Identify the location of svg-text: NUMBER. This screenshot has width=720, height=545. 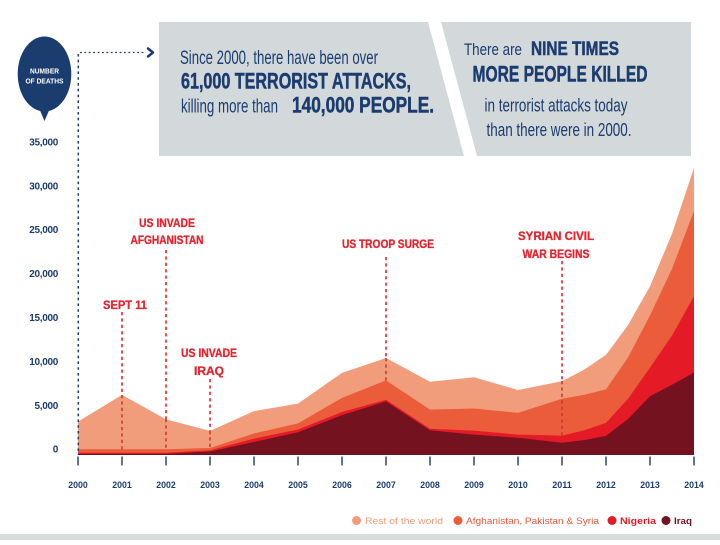
(45, 71).